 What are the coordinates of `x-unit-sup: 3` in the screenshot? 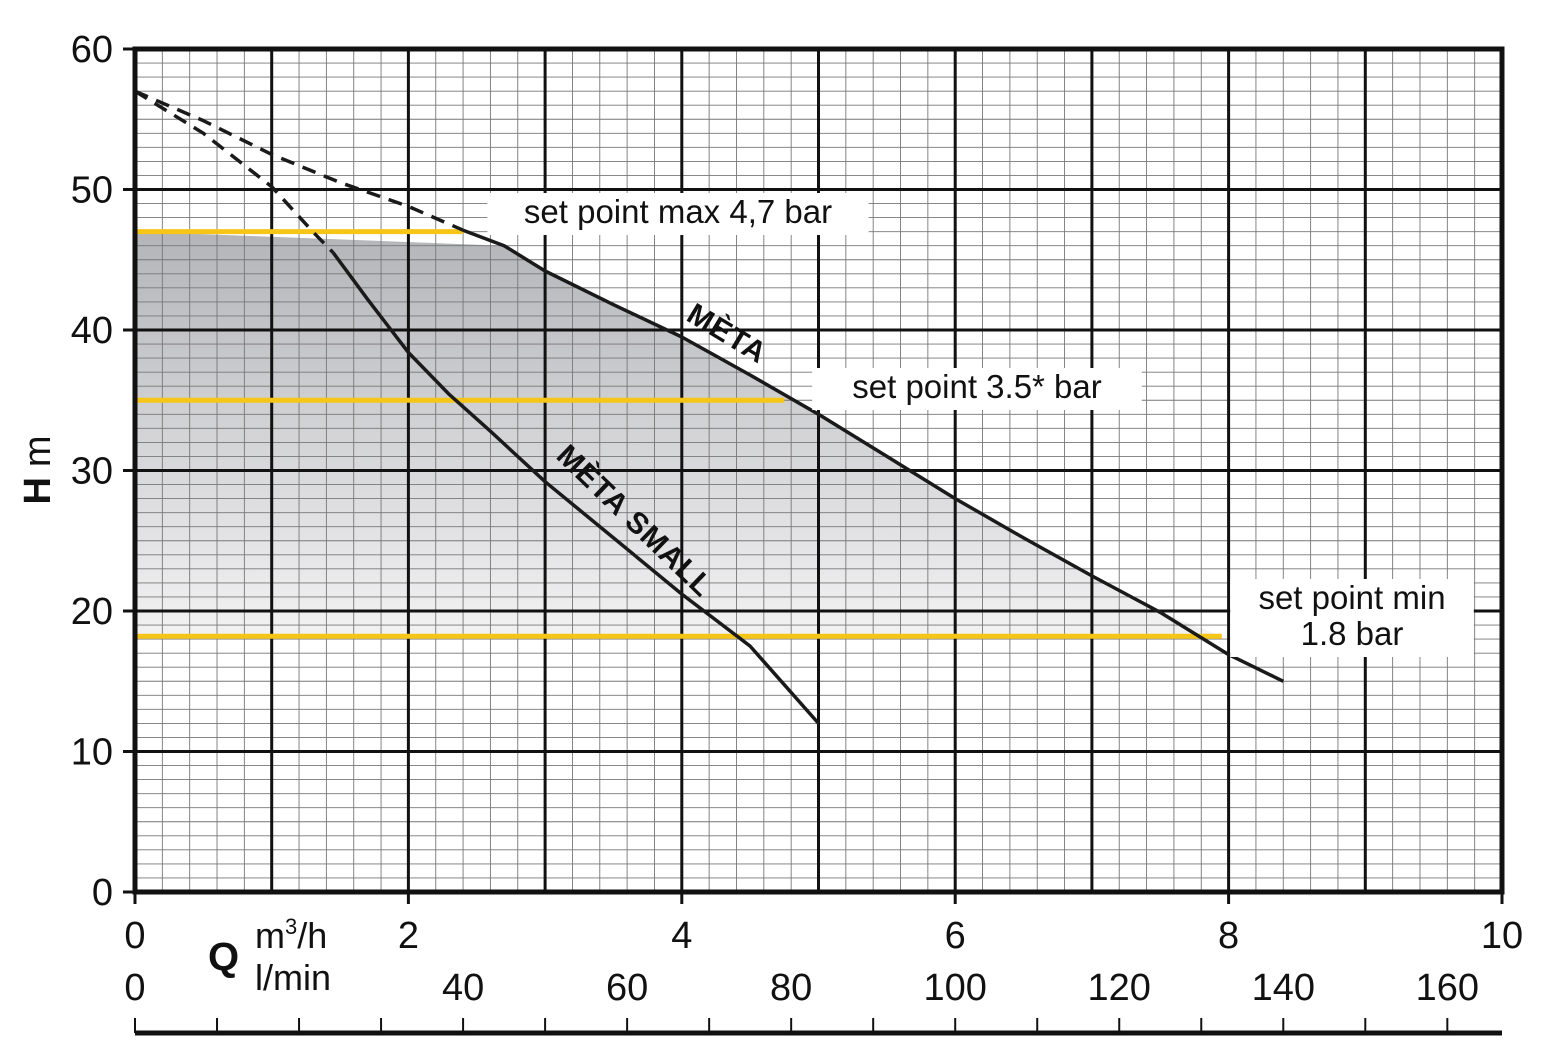 It's located at (291, 926).